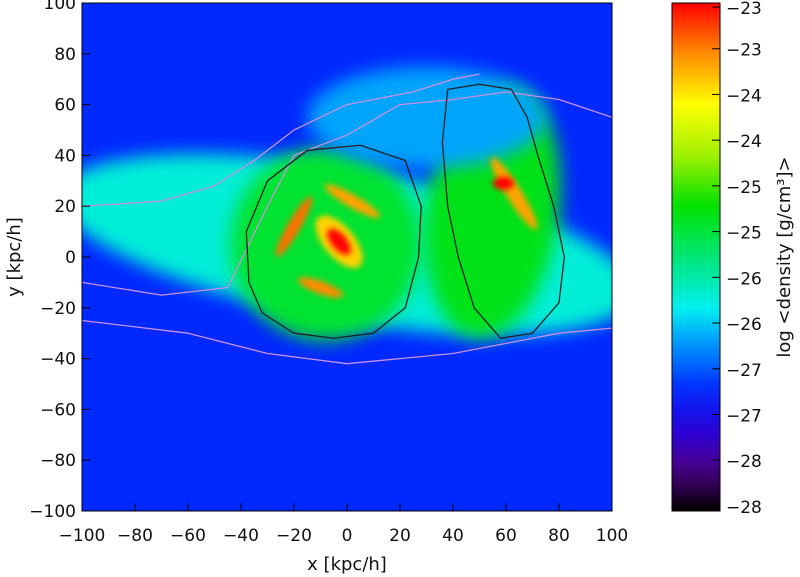 The width and height of the screenshot is (800, 577). Describe the element at coordinates (58, 461) in the screenshot. I see `y-tick-label: −80` at that location.